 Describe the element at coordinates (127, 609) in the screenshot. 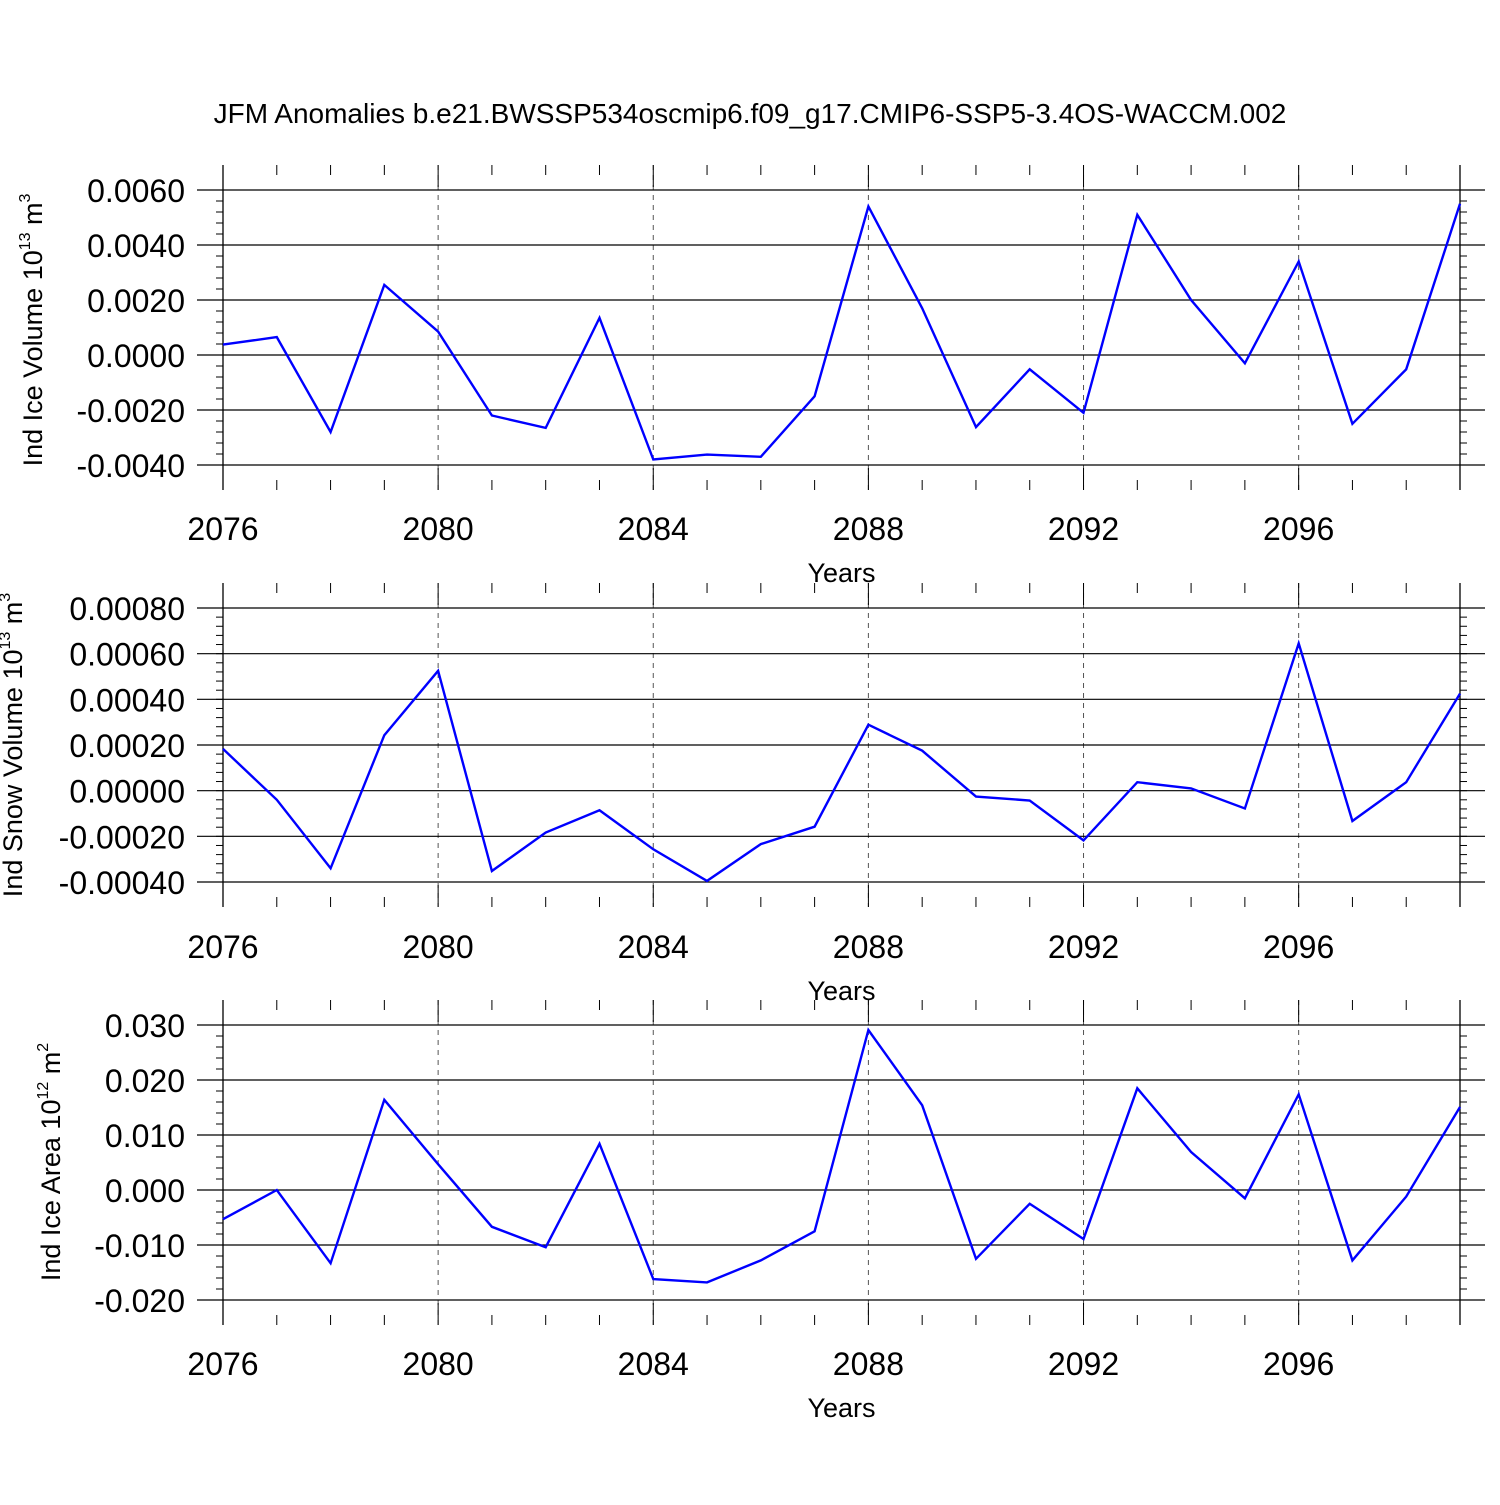

I see `y-tick-label: 0.00080` at that location.